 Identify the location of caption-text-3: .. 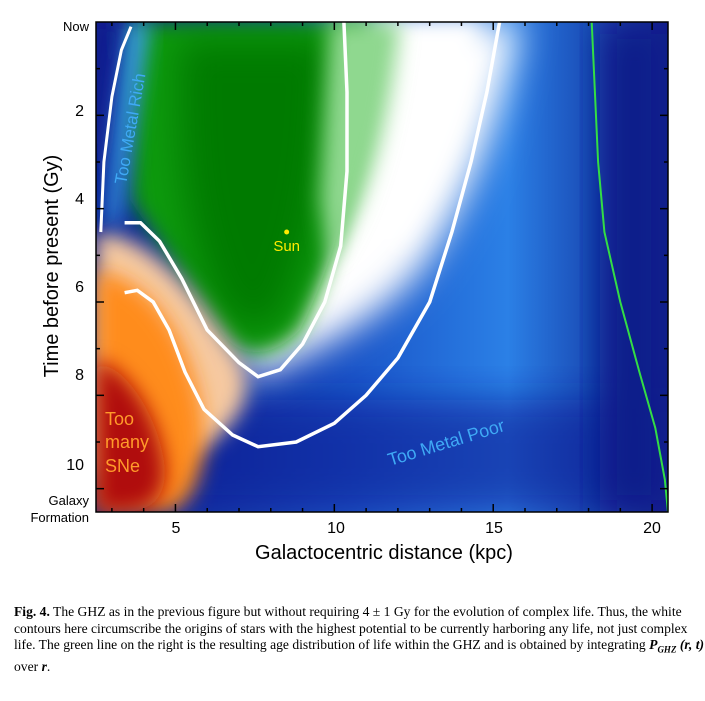
(48, 666).